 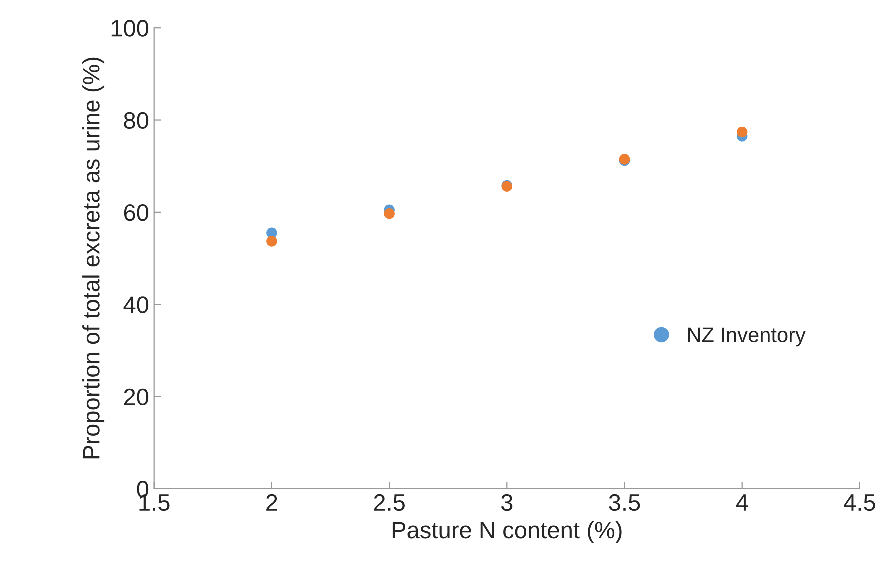 What do you see at coordinates (860, 503) in the screenshot?
I see `x-tick-label: 4.5` at bounding box center [860, 503].